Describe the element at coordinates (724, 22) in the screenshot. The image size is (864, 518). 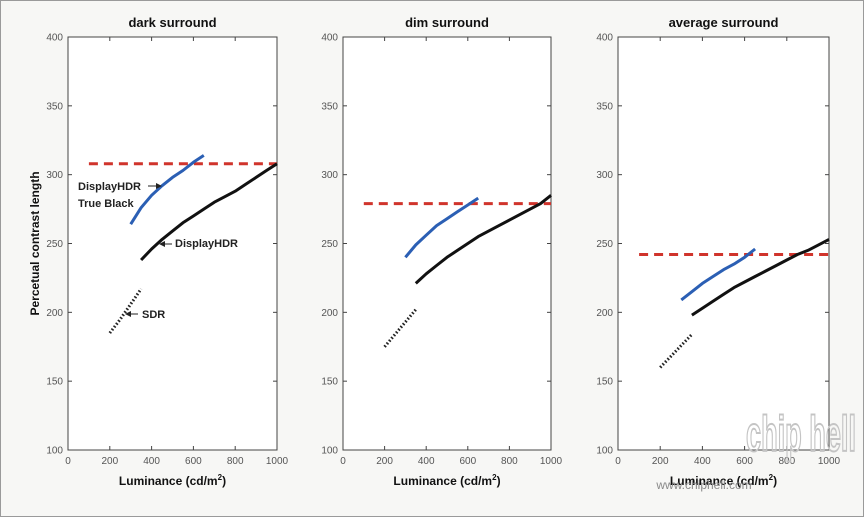
I see `panel-title: average surround` at that location.